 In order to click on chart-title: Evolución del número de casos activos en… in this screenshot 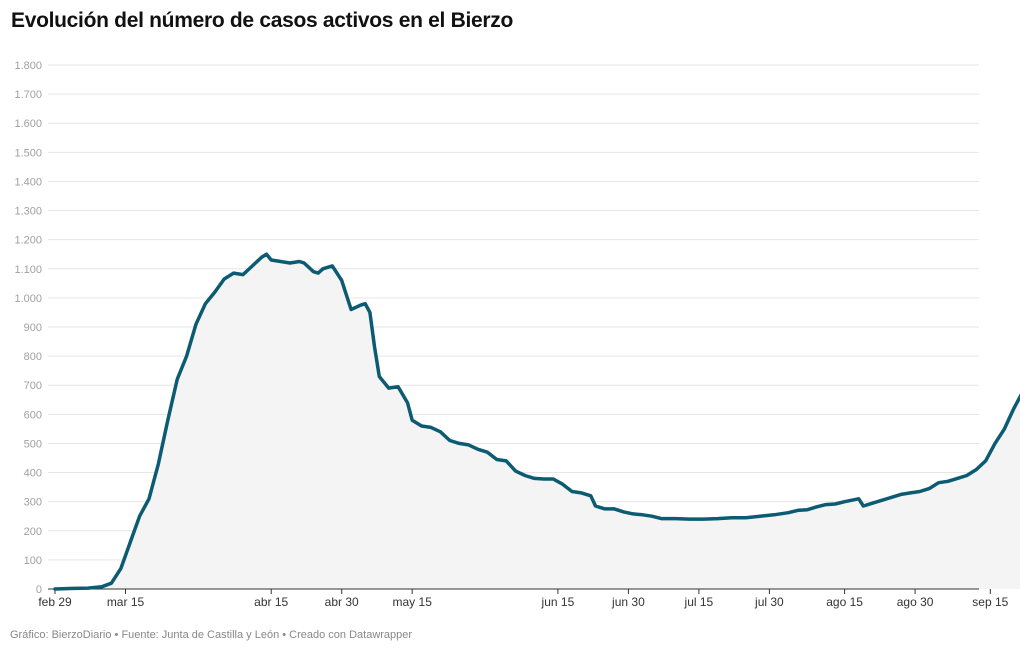, I will do `click(262, 20)`.